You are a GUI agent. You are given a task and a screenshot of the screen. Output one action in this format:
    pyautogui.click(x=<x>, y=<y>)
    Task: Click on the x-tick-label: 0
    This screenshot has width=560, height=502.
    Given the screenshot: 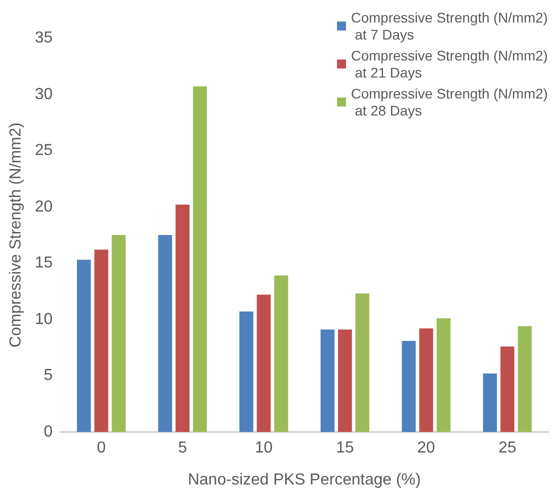 What is the action you would take?
    pyautogui.click(x=101, y=448)
    